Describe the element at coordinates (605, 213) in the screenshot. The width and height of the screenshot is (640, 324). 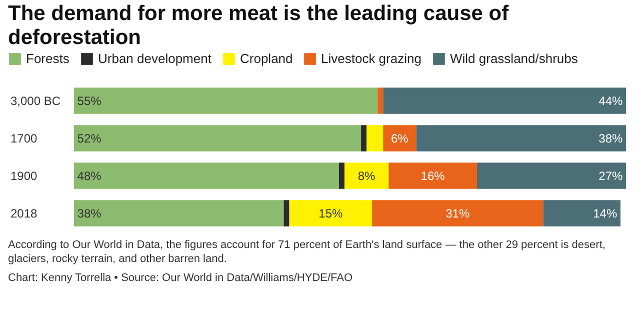
I see `data-label: 14%` at that location.